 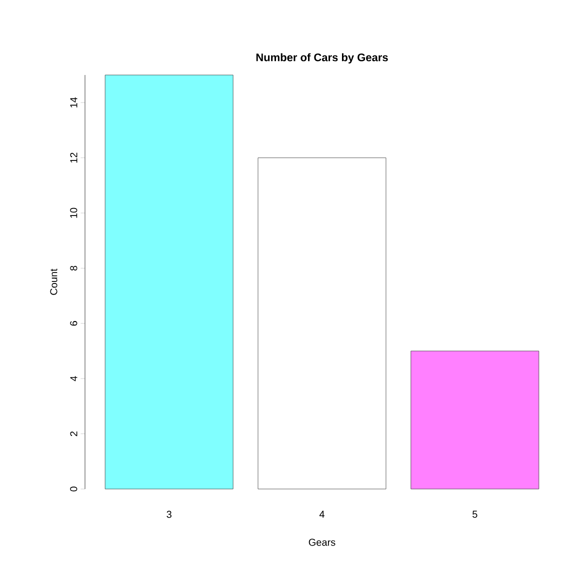 What do you see at coordinates (74, 379) in the screenshot?
I see `y-tick-label: 4` at bounding box center [74, 379].